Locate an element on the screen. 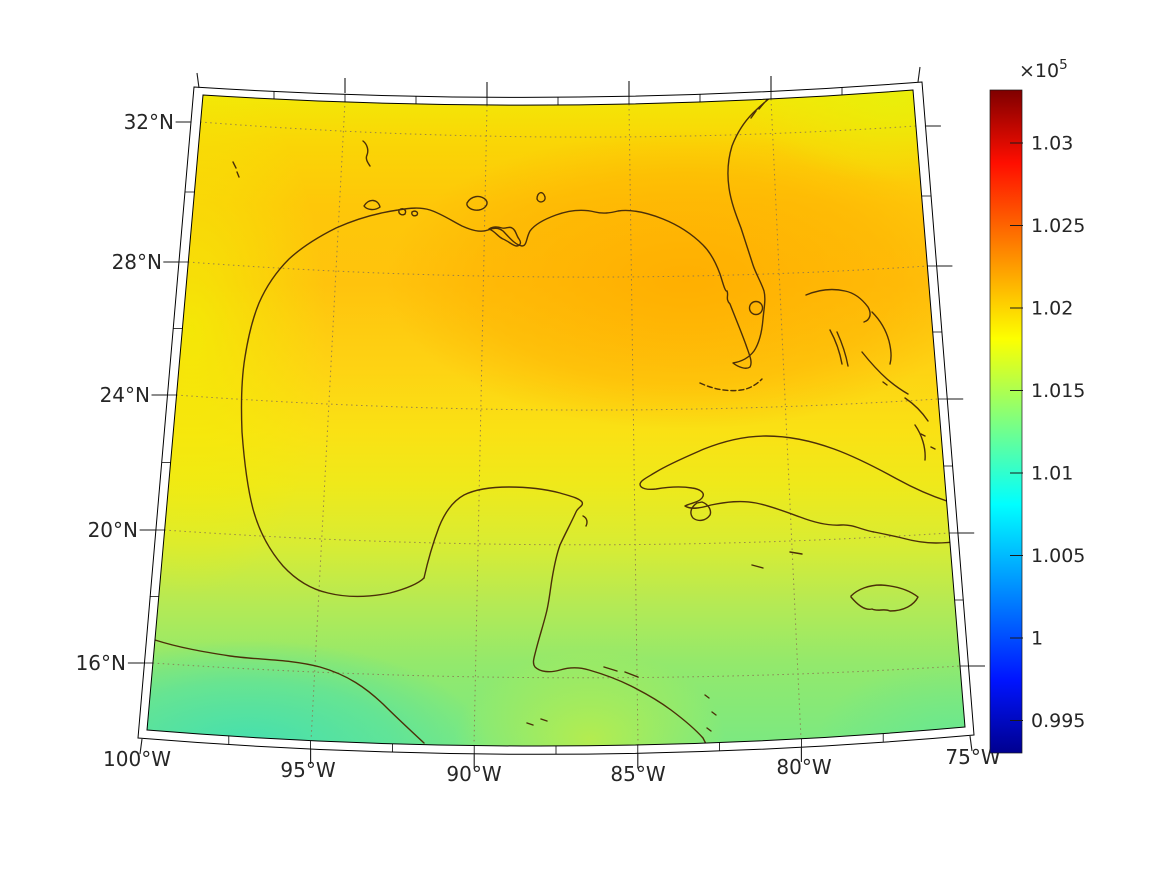 The height and width of the screenshot is (875, 1167). colorbar-exponent-label: ×10⁵ is located at coordinates (1043, 69).